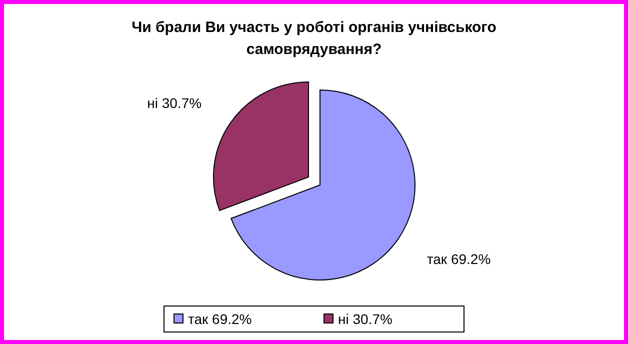 This screenshot has width=628, height=344. I want to click on legend-label: ні 30.7%, so click(365, 319).